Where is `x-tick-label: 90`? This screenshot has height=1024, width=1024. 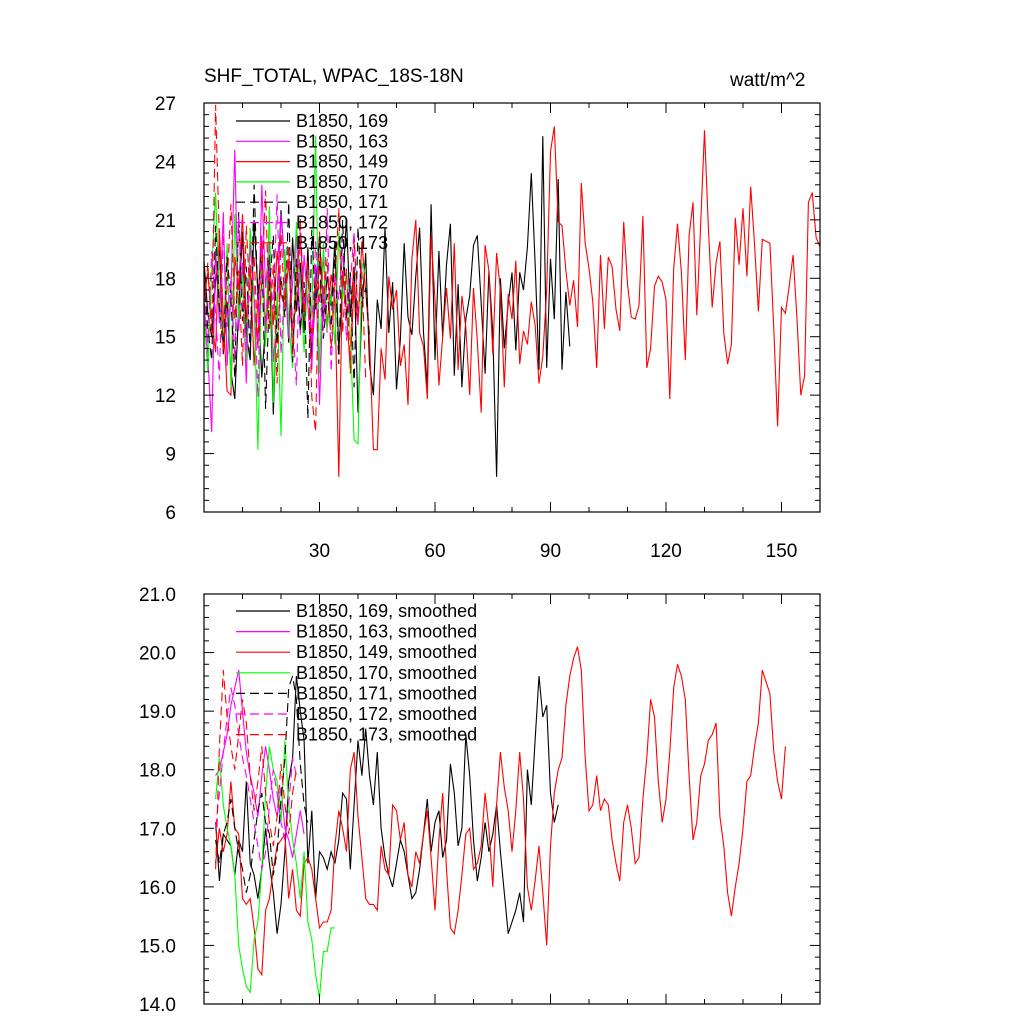 x-tick-label: 90 is located at coordinates (550, 551).